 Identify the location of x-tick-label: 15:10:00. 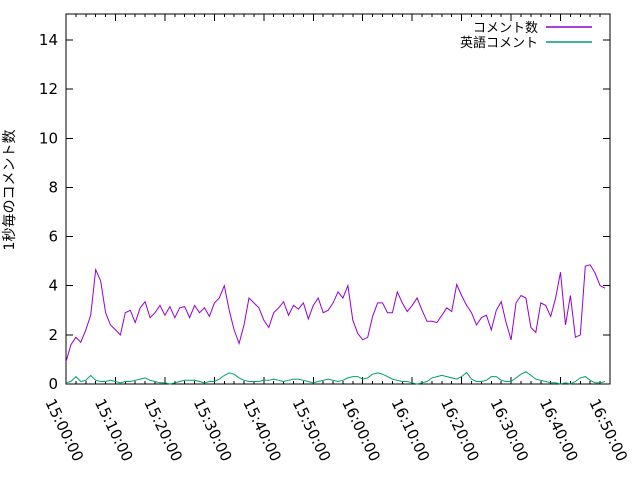
(114, 430).